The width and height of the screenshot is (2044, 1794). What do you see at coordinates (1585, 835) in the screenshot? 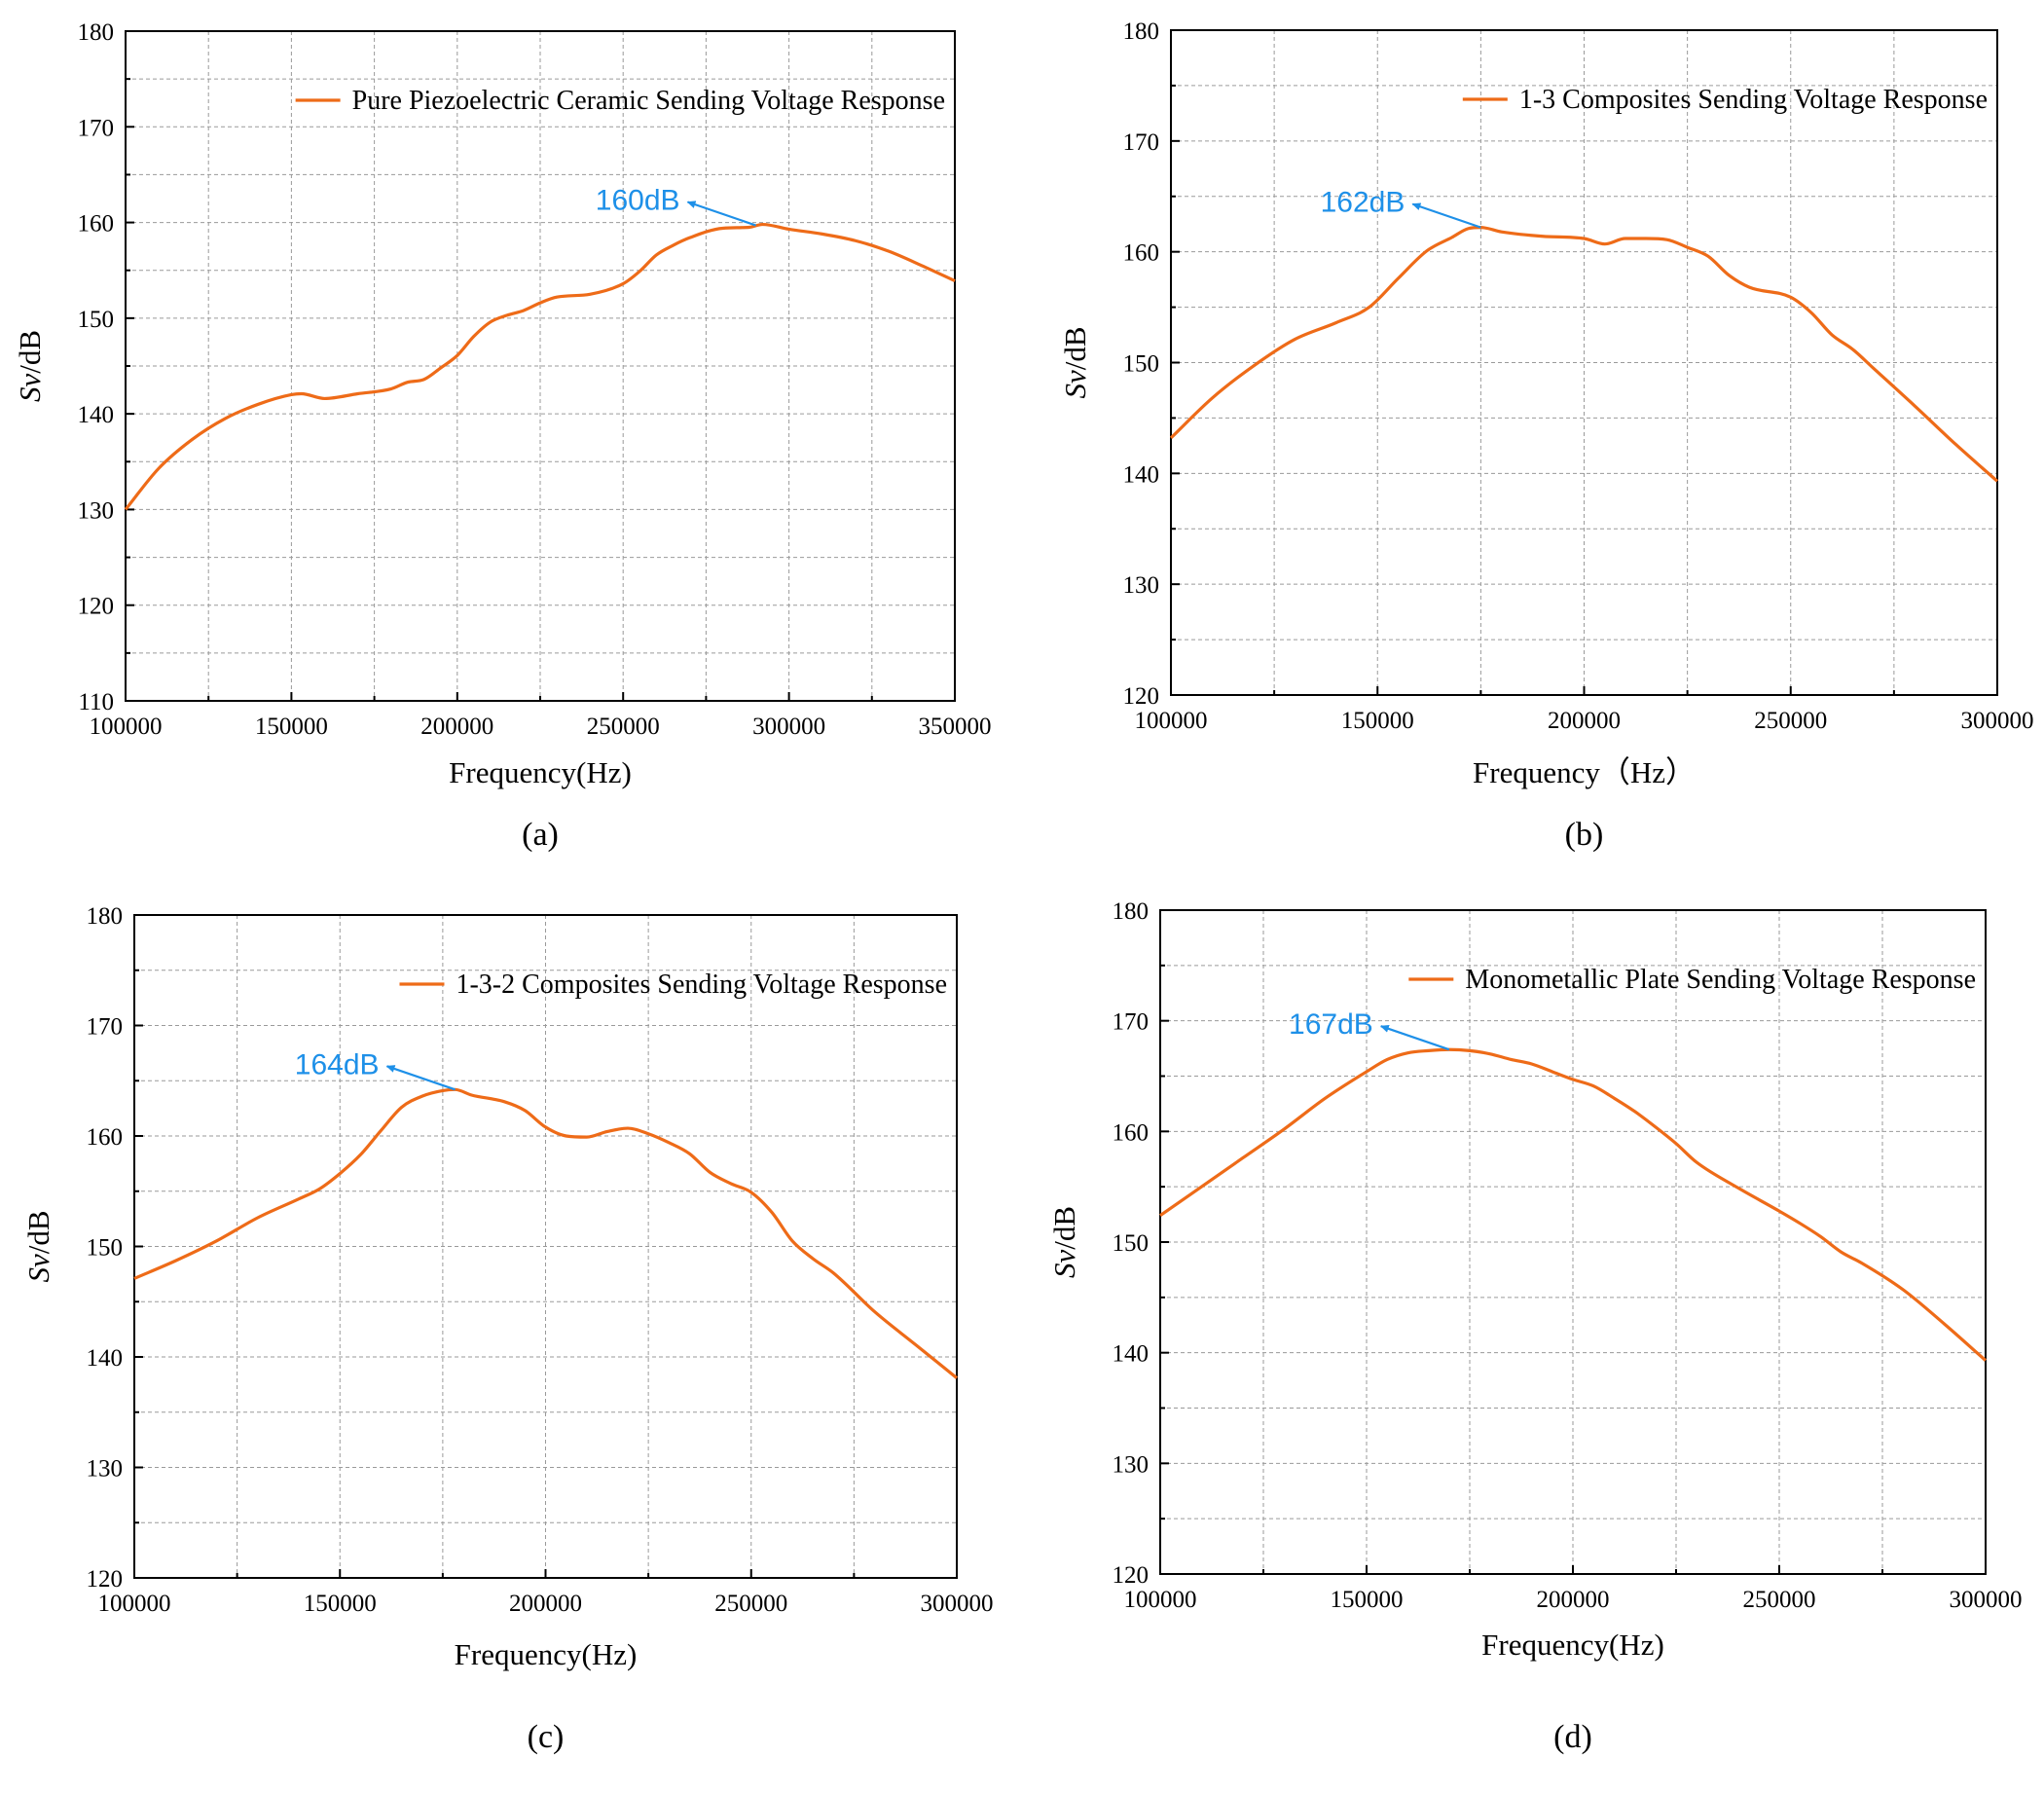
I see `panel-caption: (b)` at bounding box center [1585, 835].